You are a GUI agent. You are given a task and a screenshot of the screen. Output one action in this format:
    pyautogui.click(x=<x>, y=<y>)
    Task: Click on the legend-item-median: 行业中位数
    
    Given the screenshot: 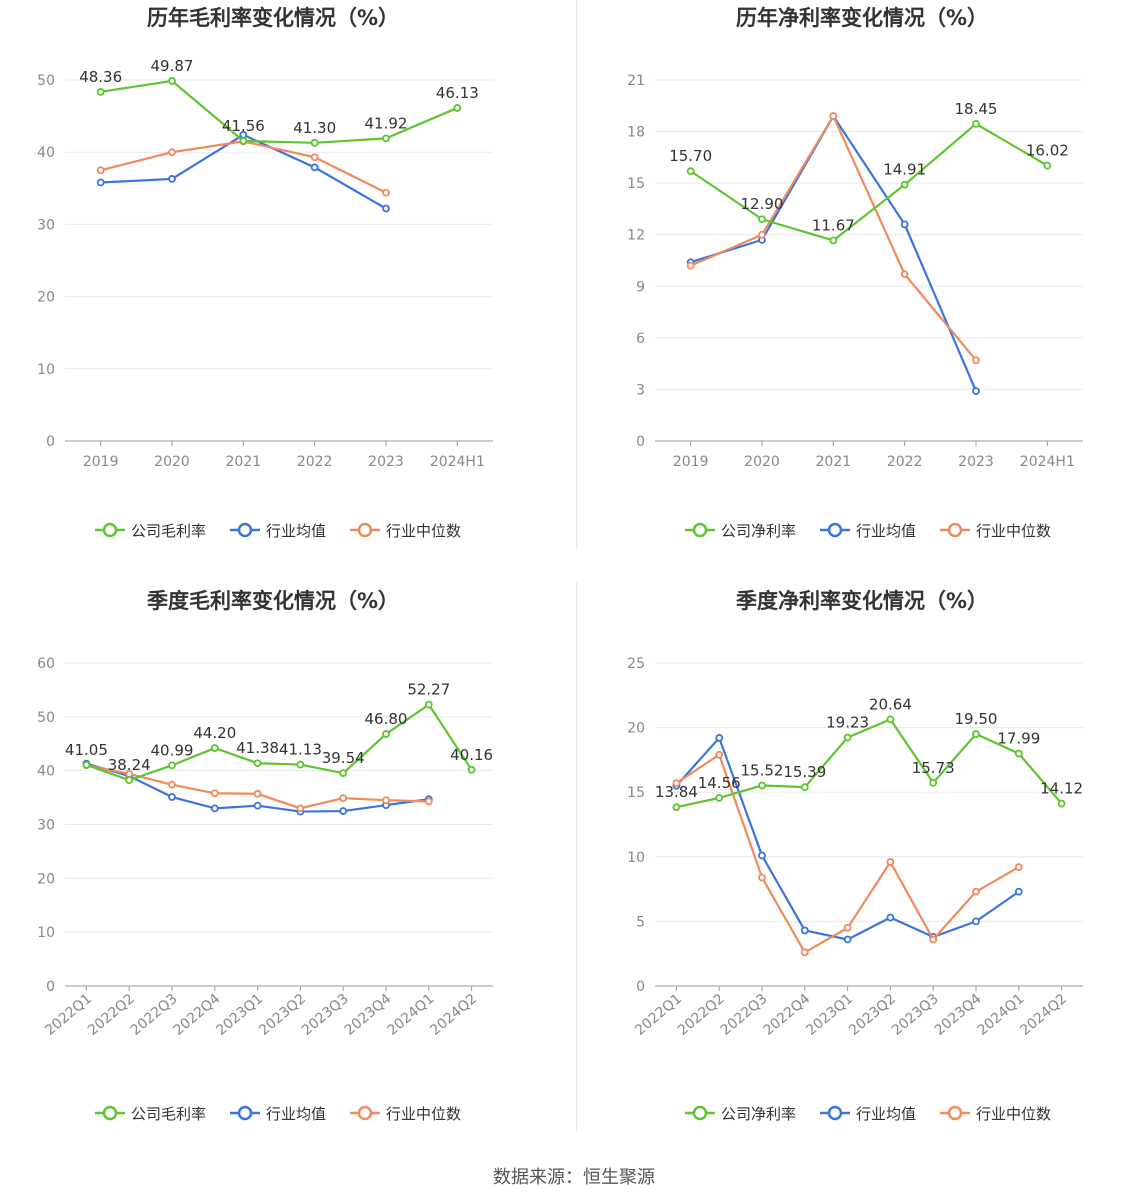 What is the action you would take?
    pyautogui.click(x=1013, y=1114)
    